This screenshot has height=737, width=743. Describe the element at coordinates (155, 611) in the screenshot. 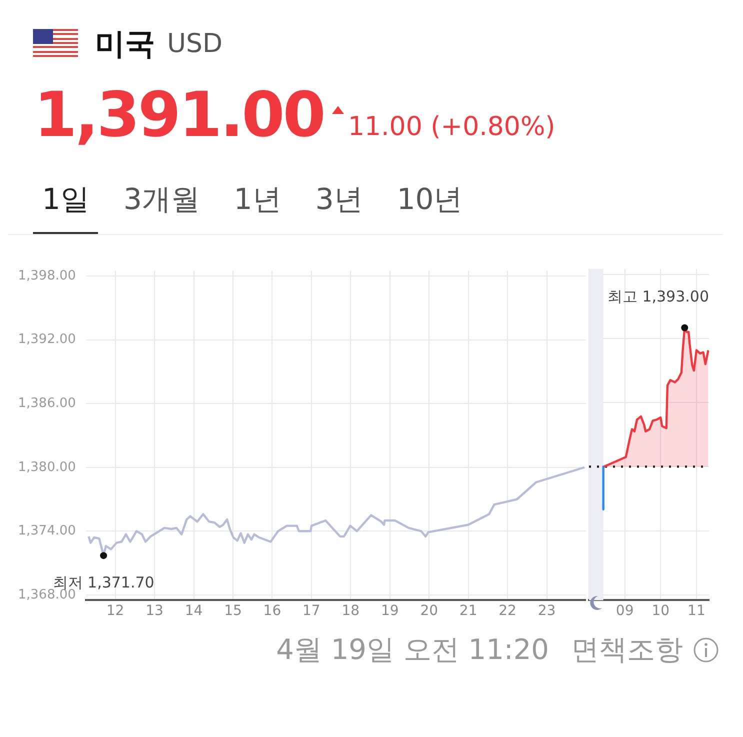

I see `x-tick-label: 13` at that location.